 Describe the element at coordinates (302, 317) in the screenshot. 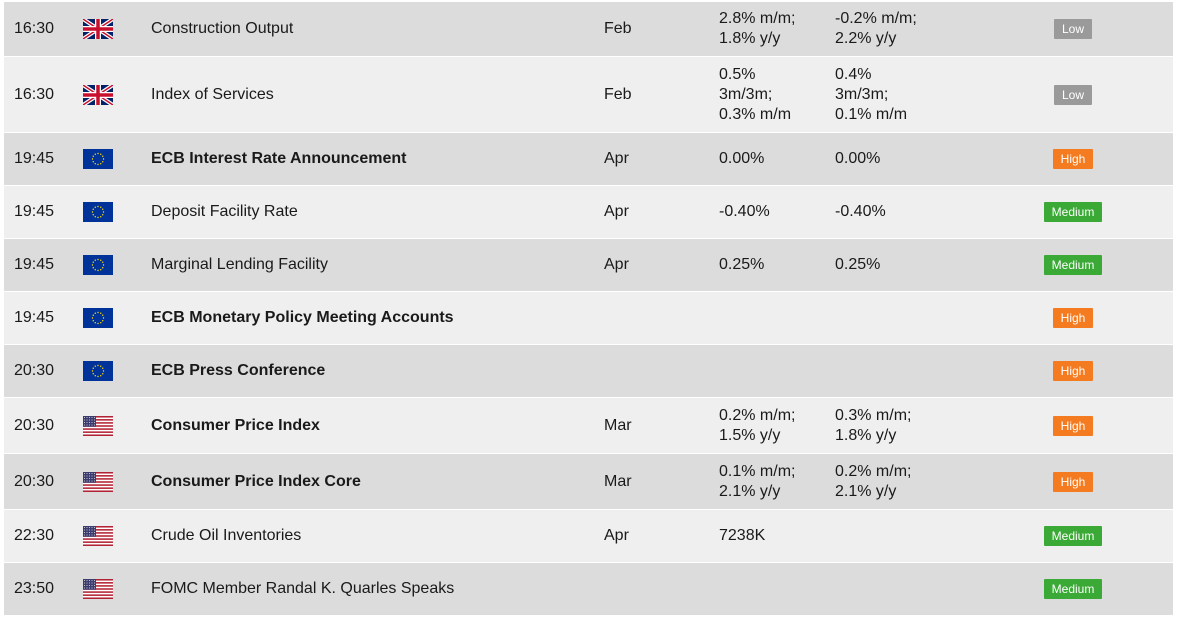

I see `event-name: ECB Monetary Policy Meeting Accounts` at that location.